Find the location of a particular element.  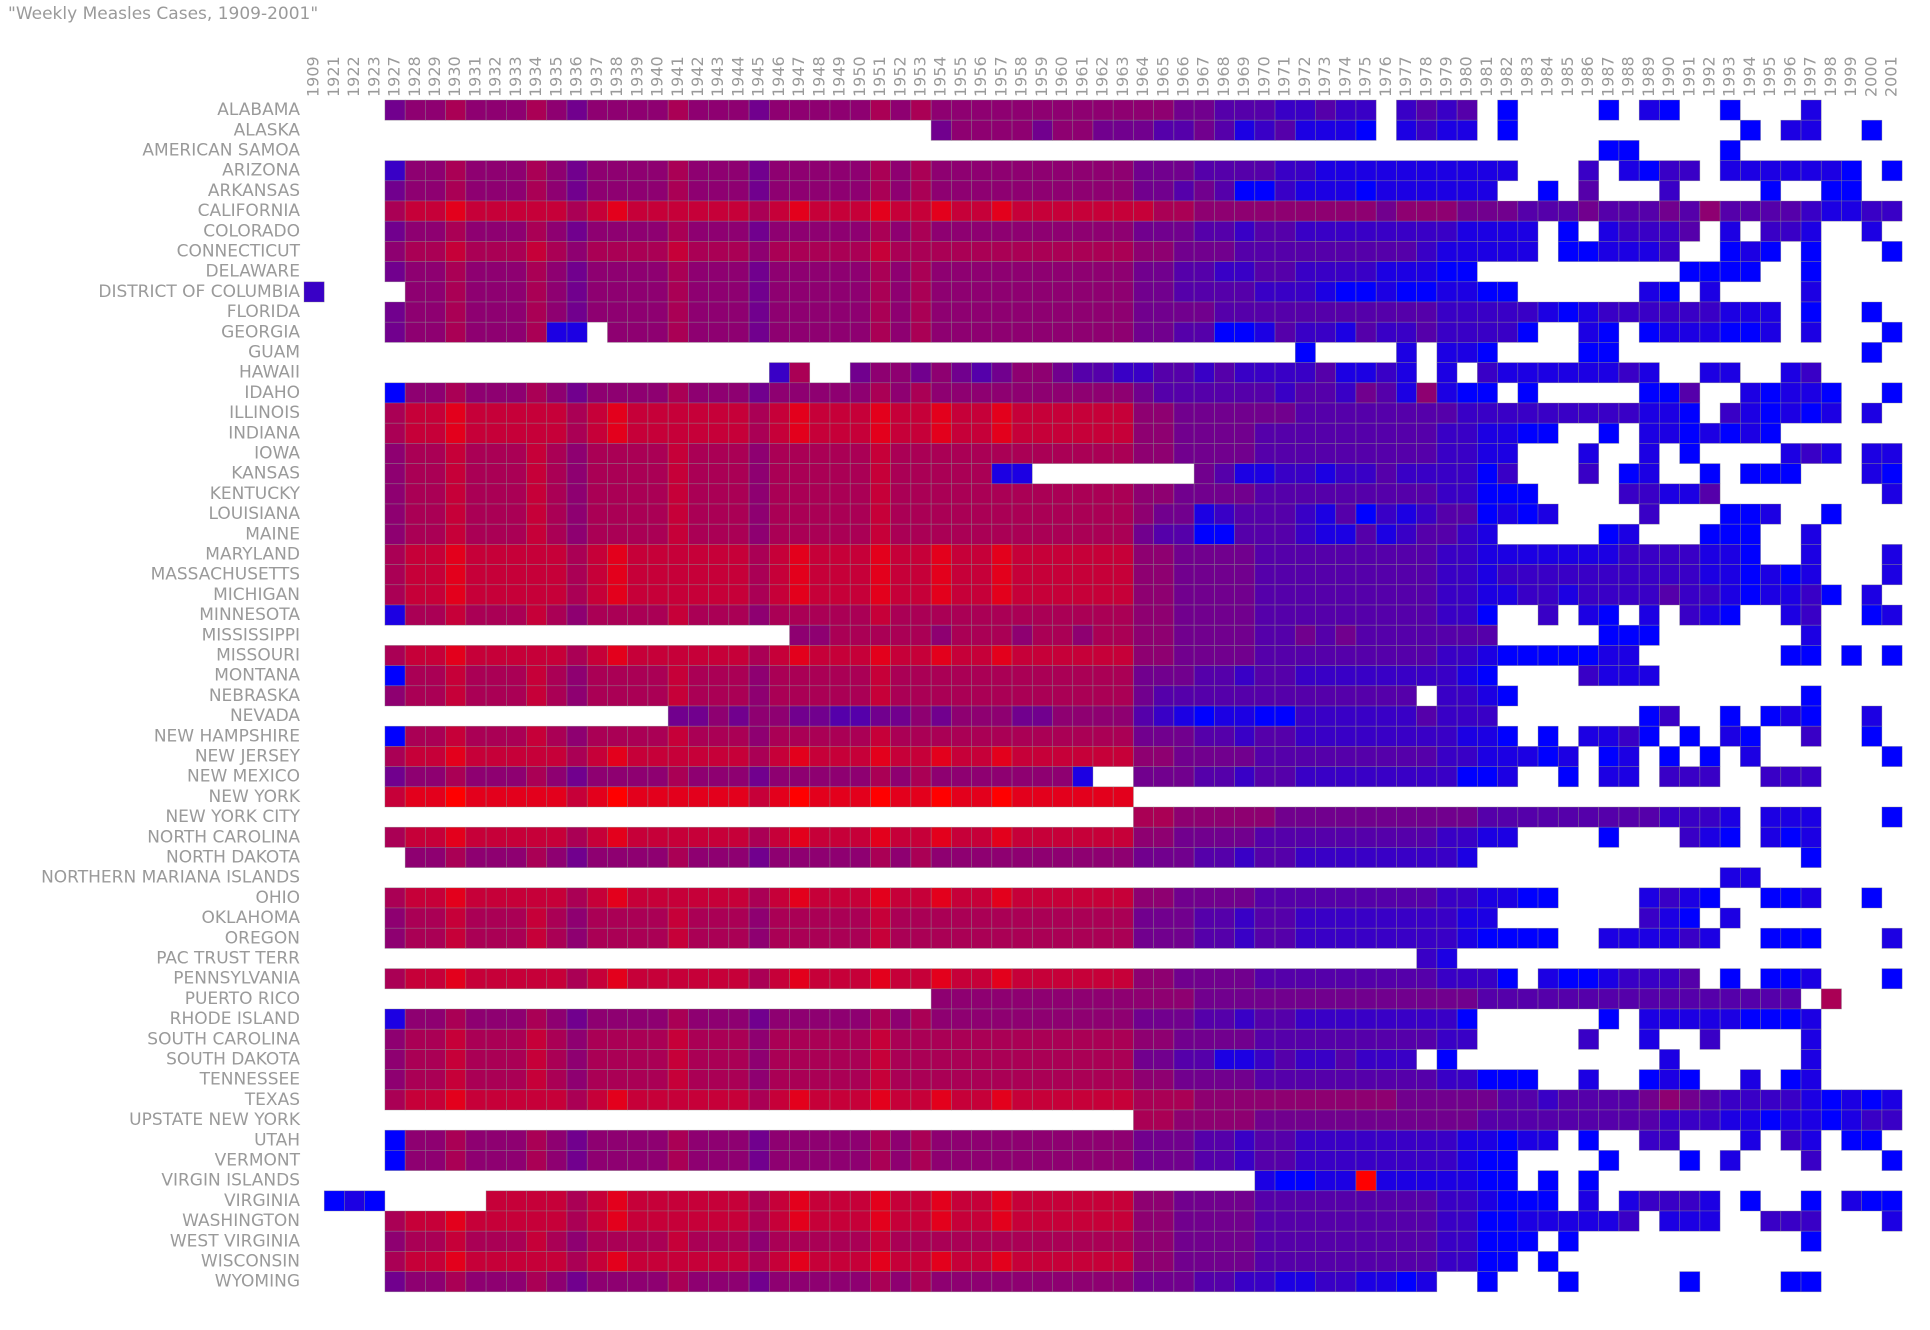

y-tick-label: PUERTO RICO is located at coordinates (242, 999).